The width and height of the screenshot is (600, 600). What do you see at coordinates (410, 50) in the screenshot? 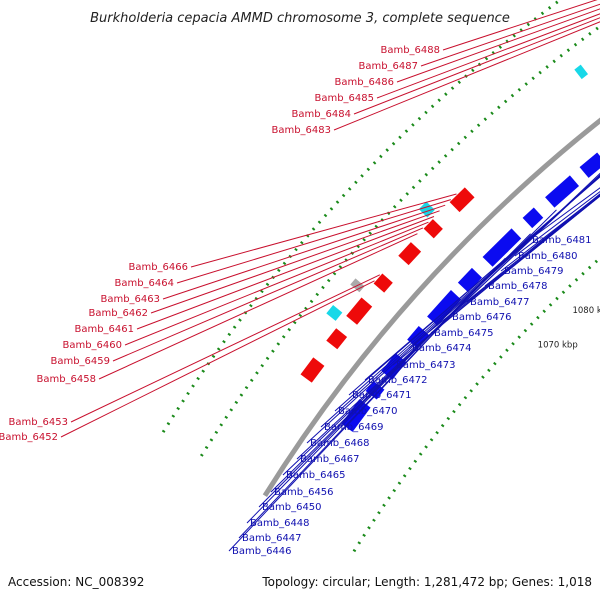
I see `gene-label: Bamb_6488` at bounding box center [410, 50].